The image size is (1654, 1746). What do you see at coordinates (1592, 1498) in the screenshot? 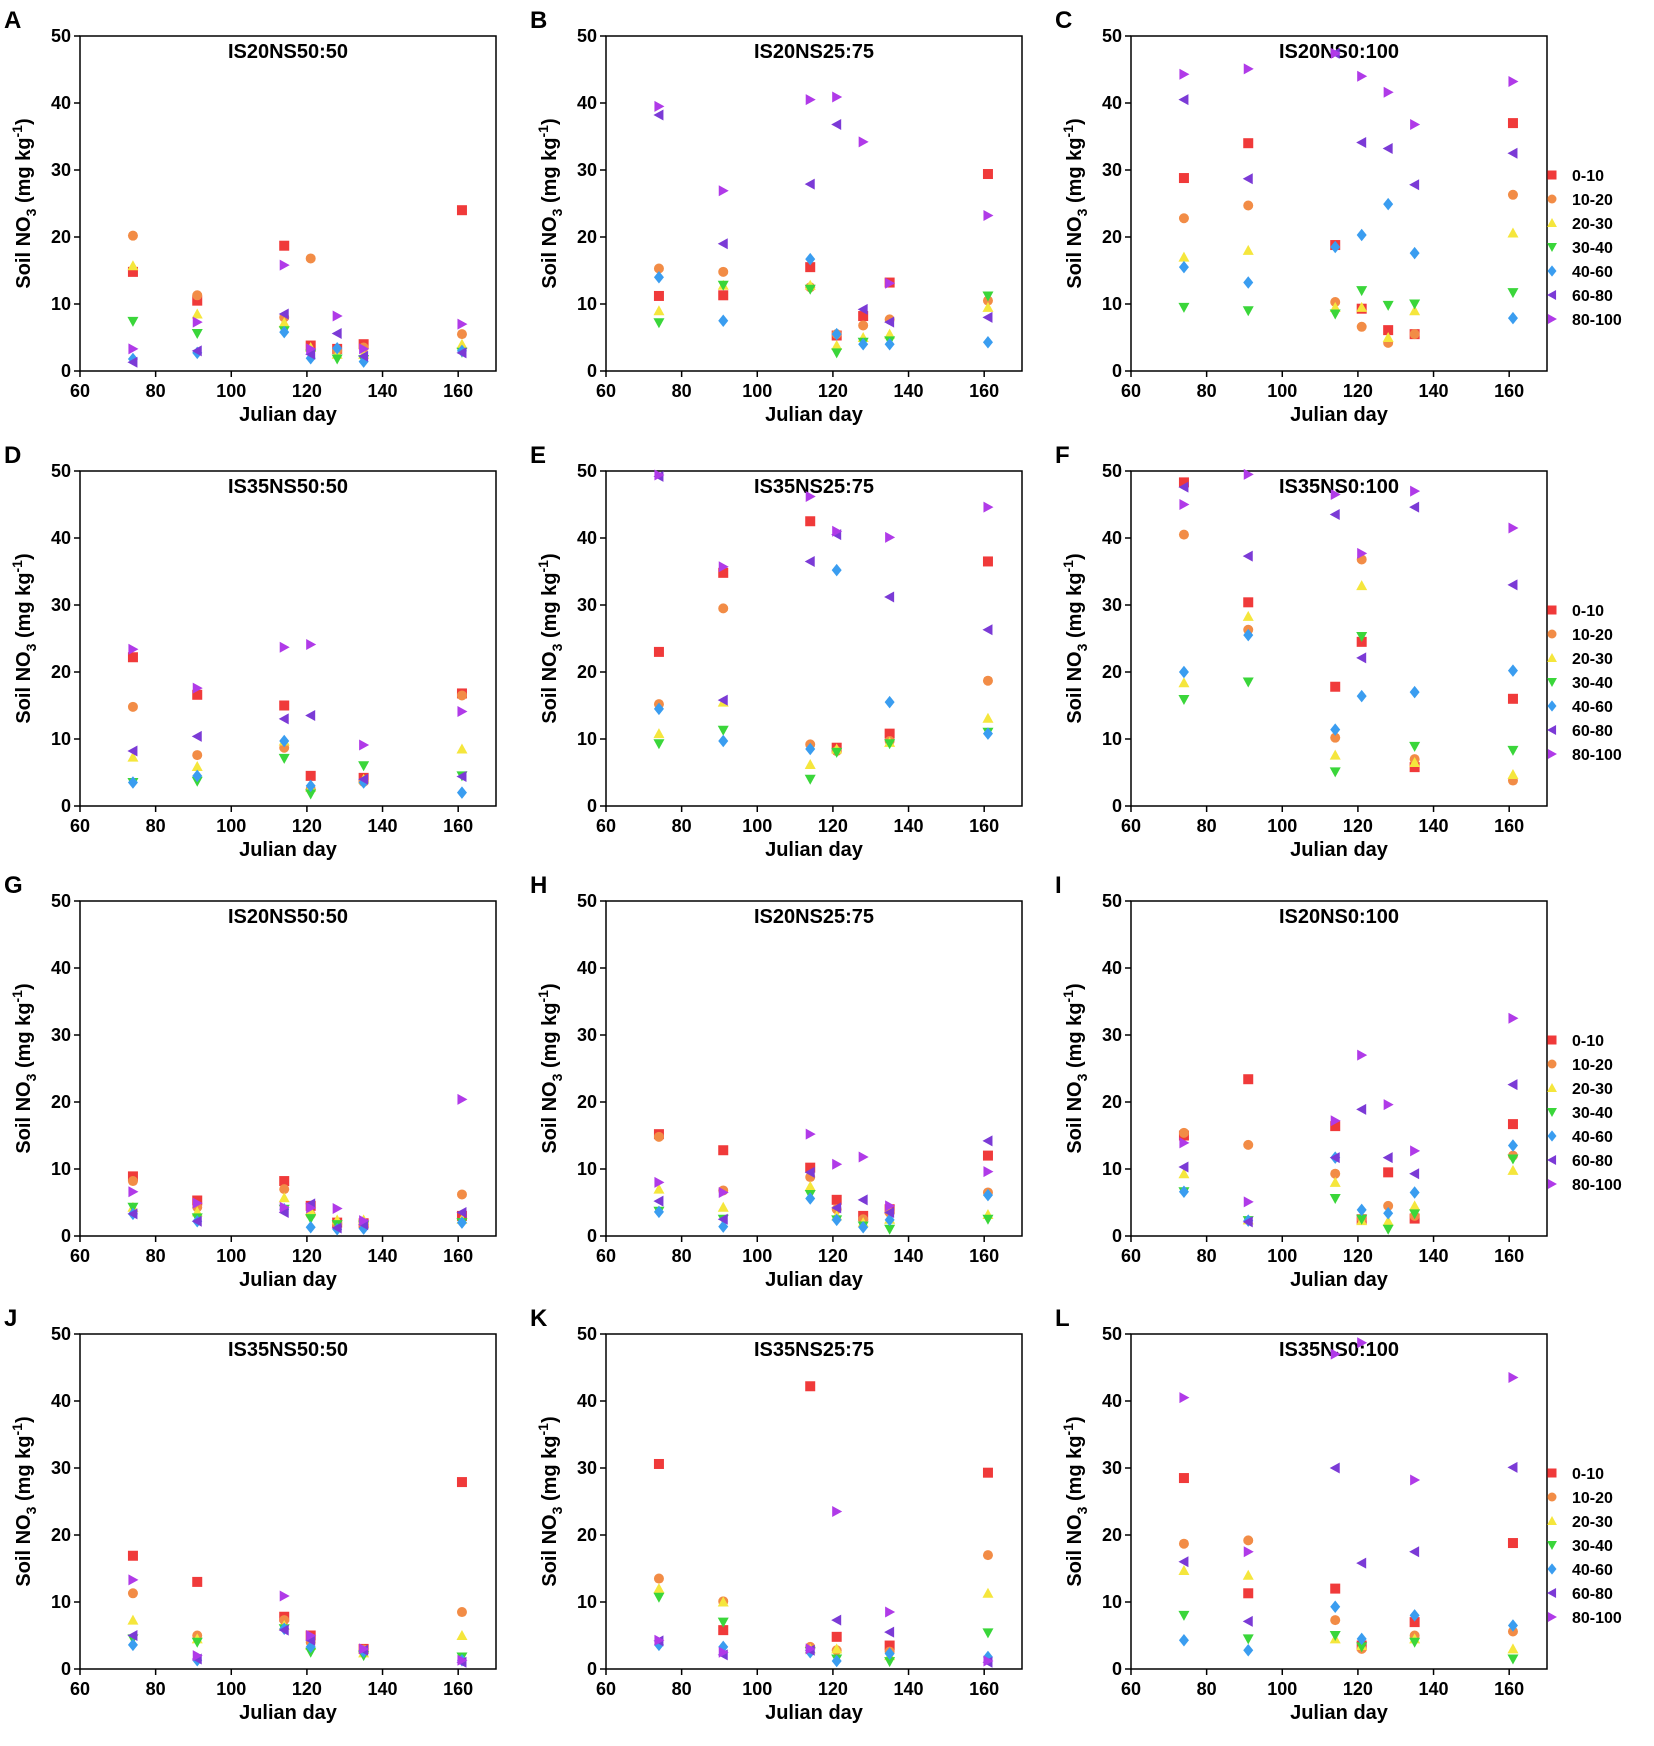
I see `legend-label: 10-20` at bounding box center [1592, 1498].